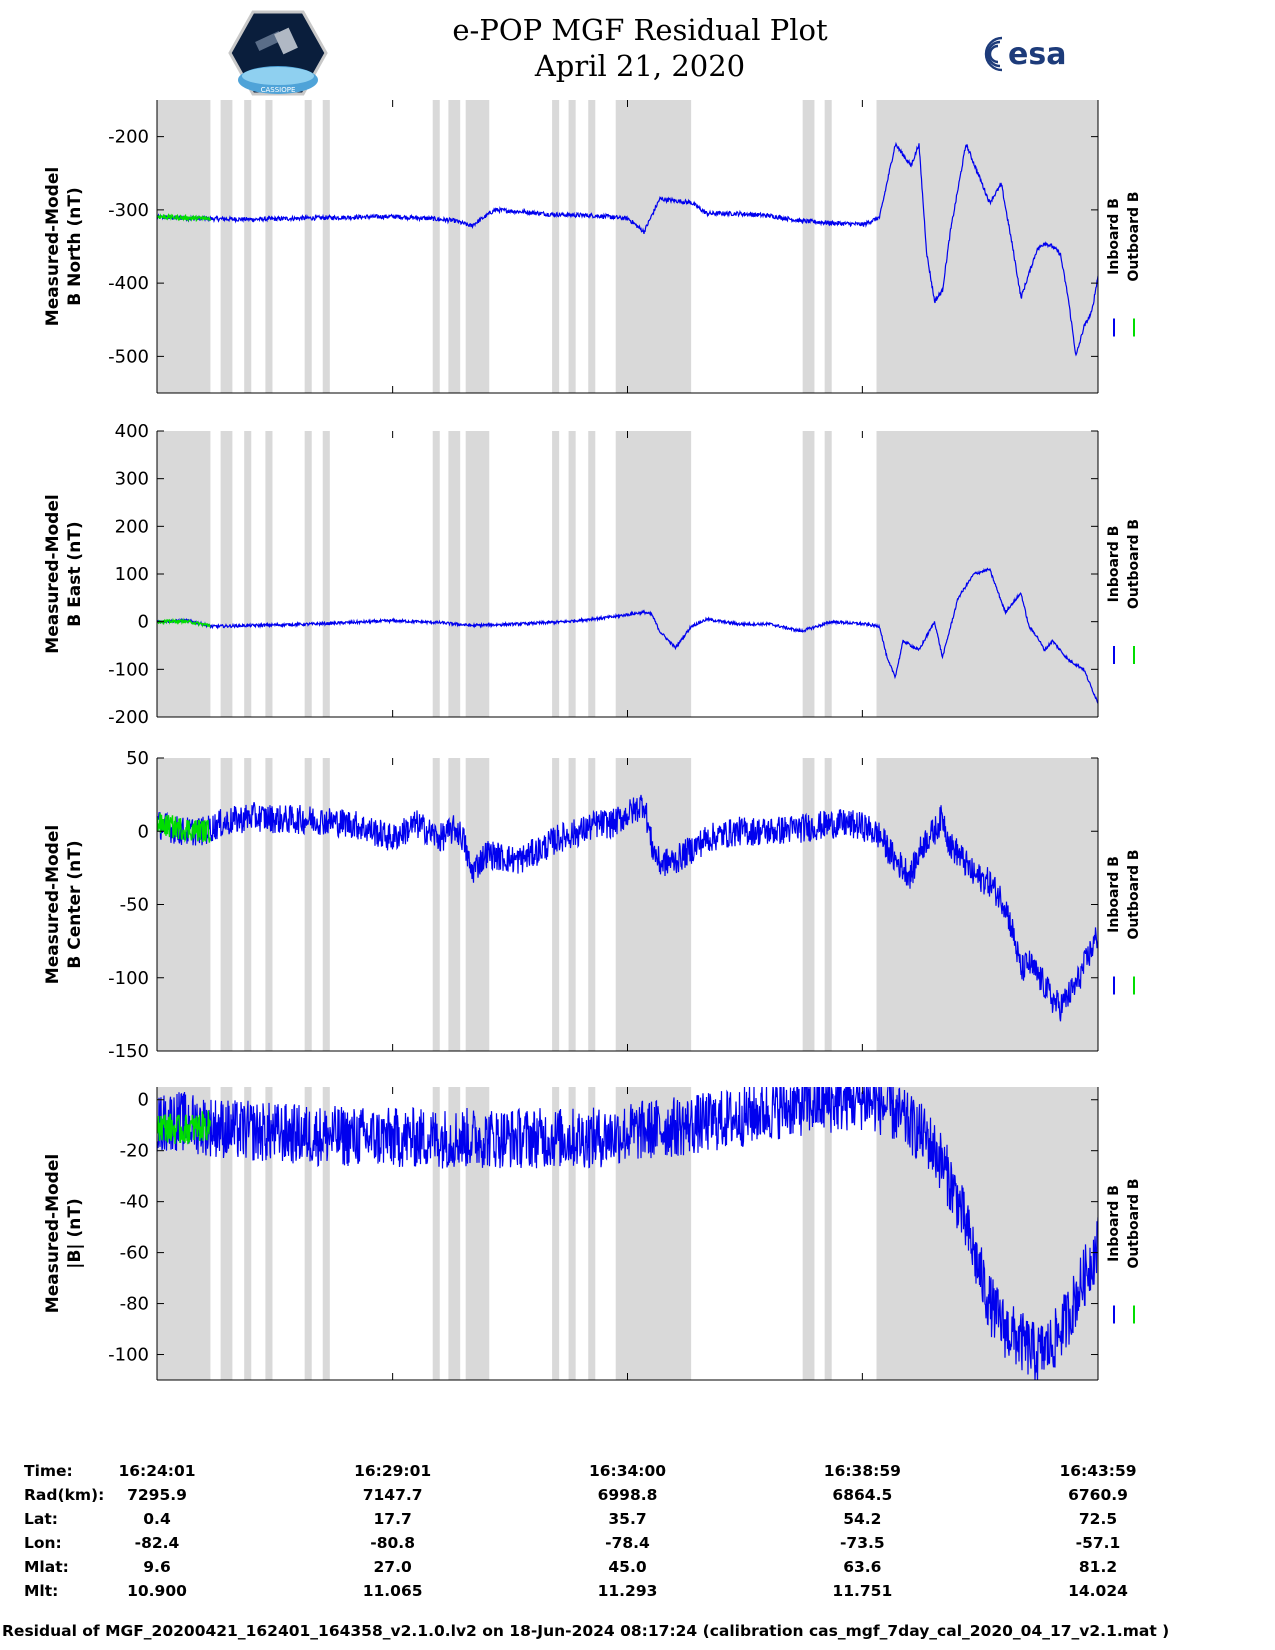 Image resolution: width=1275 pixels, height=1650 pixels. I want to click on y-axis-label-line-2: B North (nT), so click(75, 246).